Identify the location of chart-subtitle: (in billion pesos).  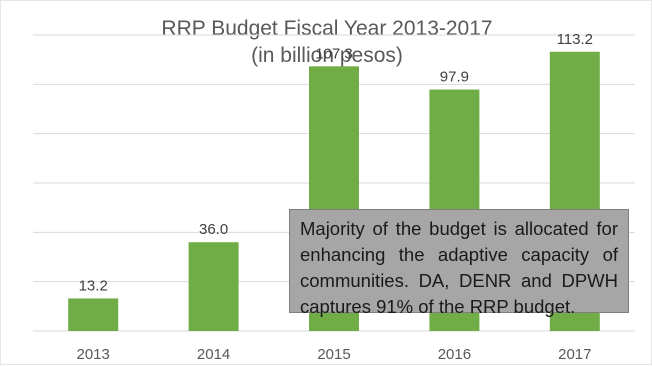
(327, 55).